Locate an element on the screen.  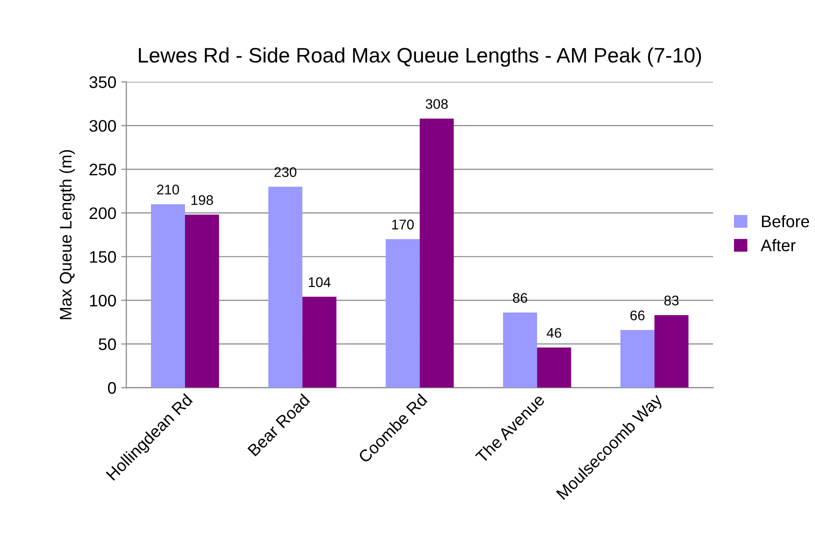
y-tick-label: 100 is located at coordinates (103, 300).